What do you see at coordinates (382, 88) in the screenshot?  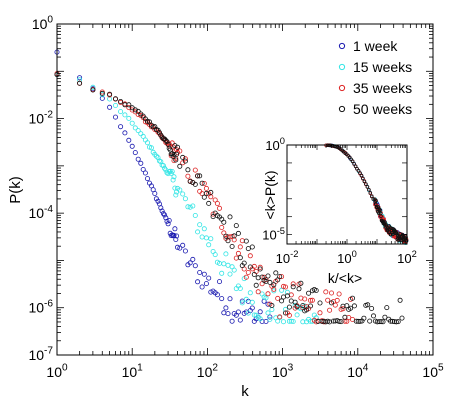 I see `legend-label: 35 weeks` at bounding box center [382, 88].